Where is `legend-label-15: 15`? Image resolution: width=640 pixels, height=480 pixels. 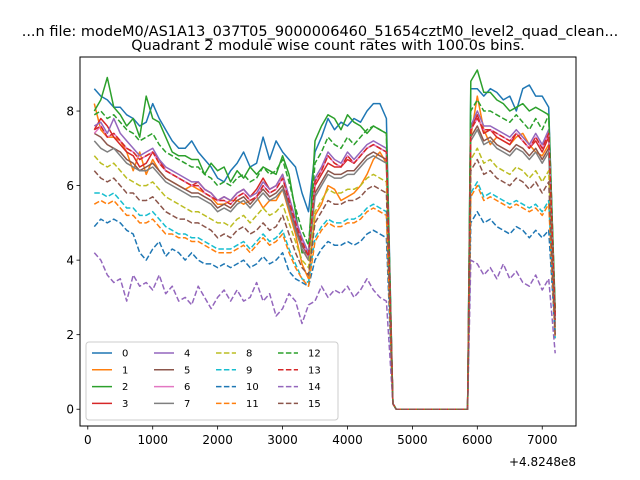
legend-label-15: 15 is located at coordinates (314, 404).